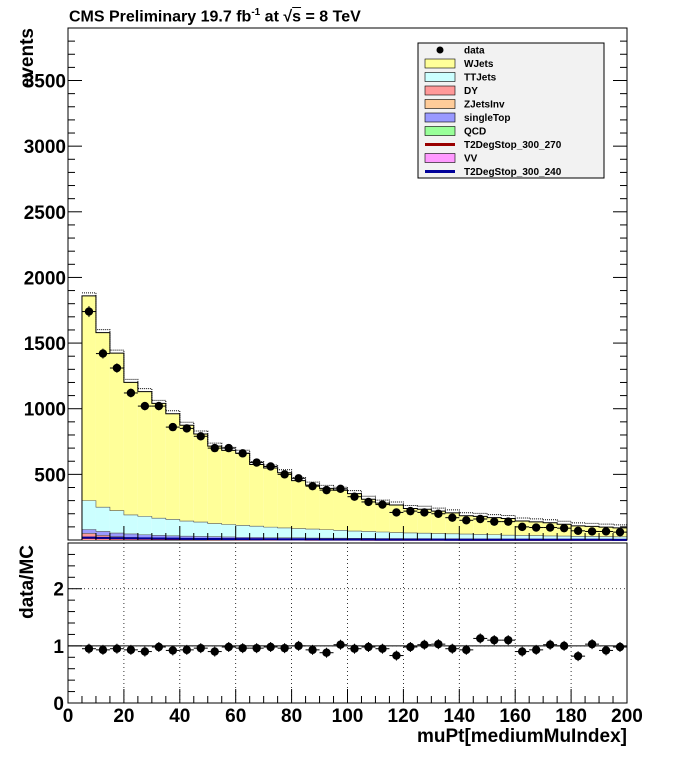 Image resolution: width=696 pixels, height=772 pixels. What do you see at coordinates (515, 716) in the screenshot?
I see `x-tick-label: 160` at bounding box center [515, 716].